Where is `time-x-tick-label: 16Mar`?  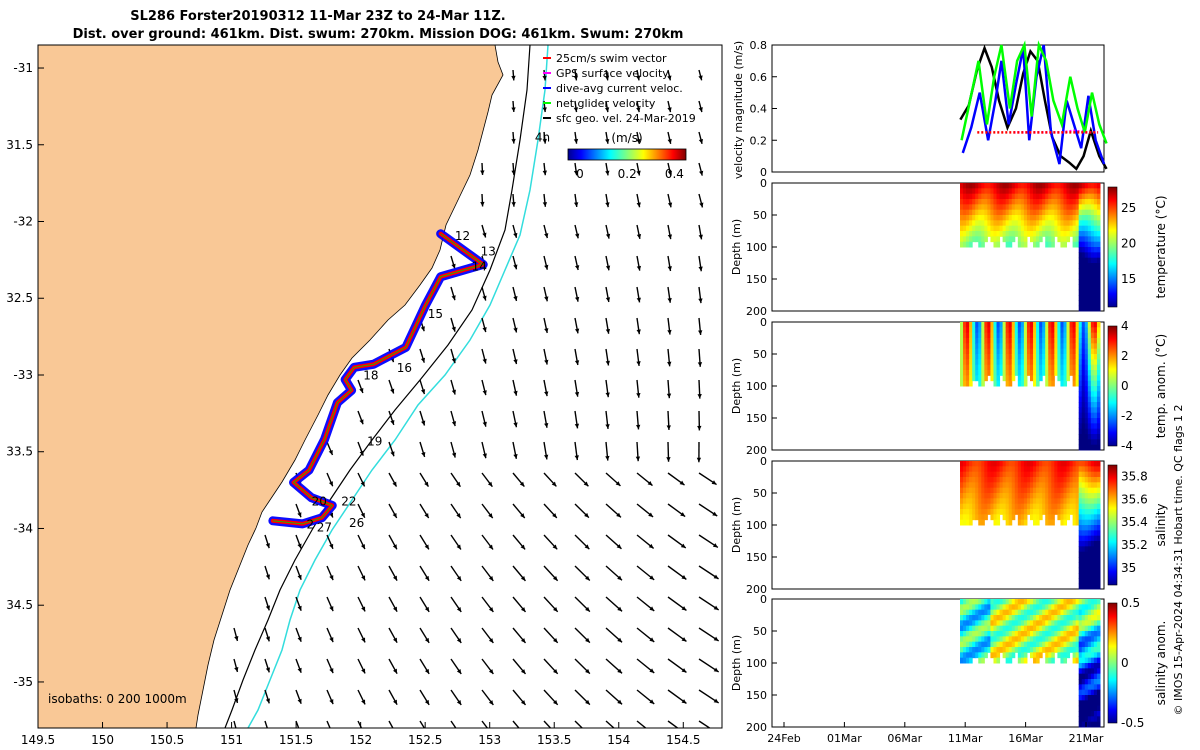
time-x-tick-label: 16Mar is located at coordinates (1025, 738).